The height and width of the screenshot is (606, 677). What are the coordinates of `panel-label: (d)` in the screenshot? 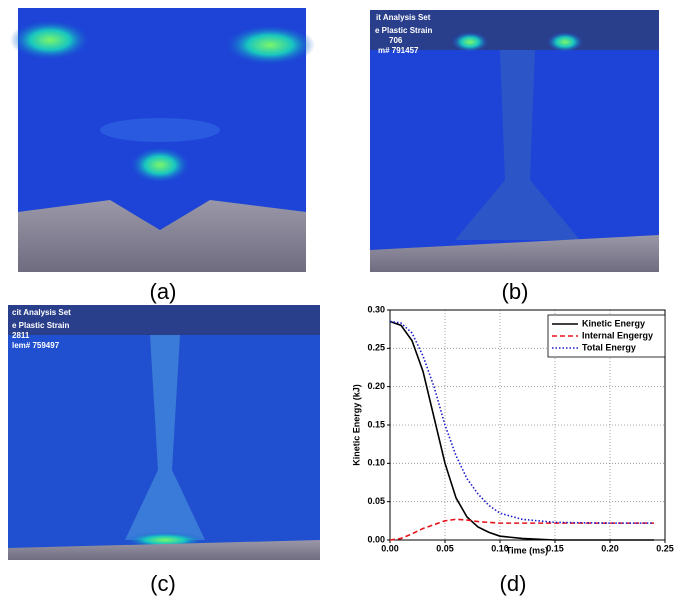 It's located at (513, 583).